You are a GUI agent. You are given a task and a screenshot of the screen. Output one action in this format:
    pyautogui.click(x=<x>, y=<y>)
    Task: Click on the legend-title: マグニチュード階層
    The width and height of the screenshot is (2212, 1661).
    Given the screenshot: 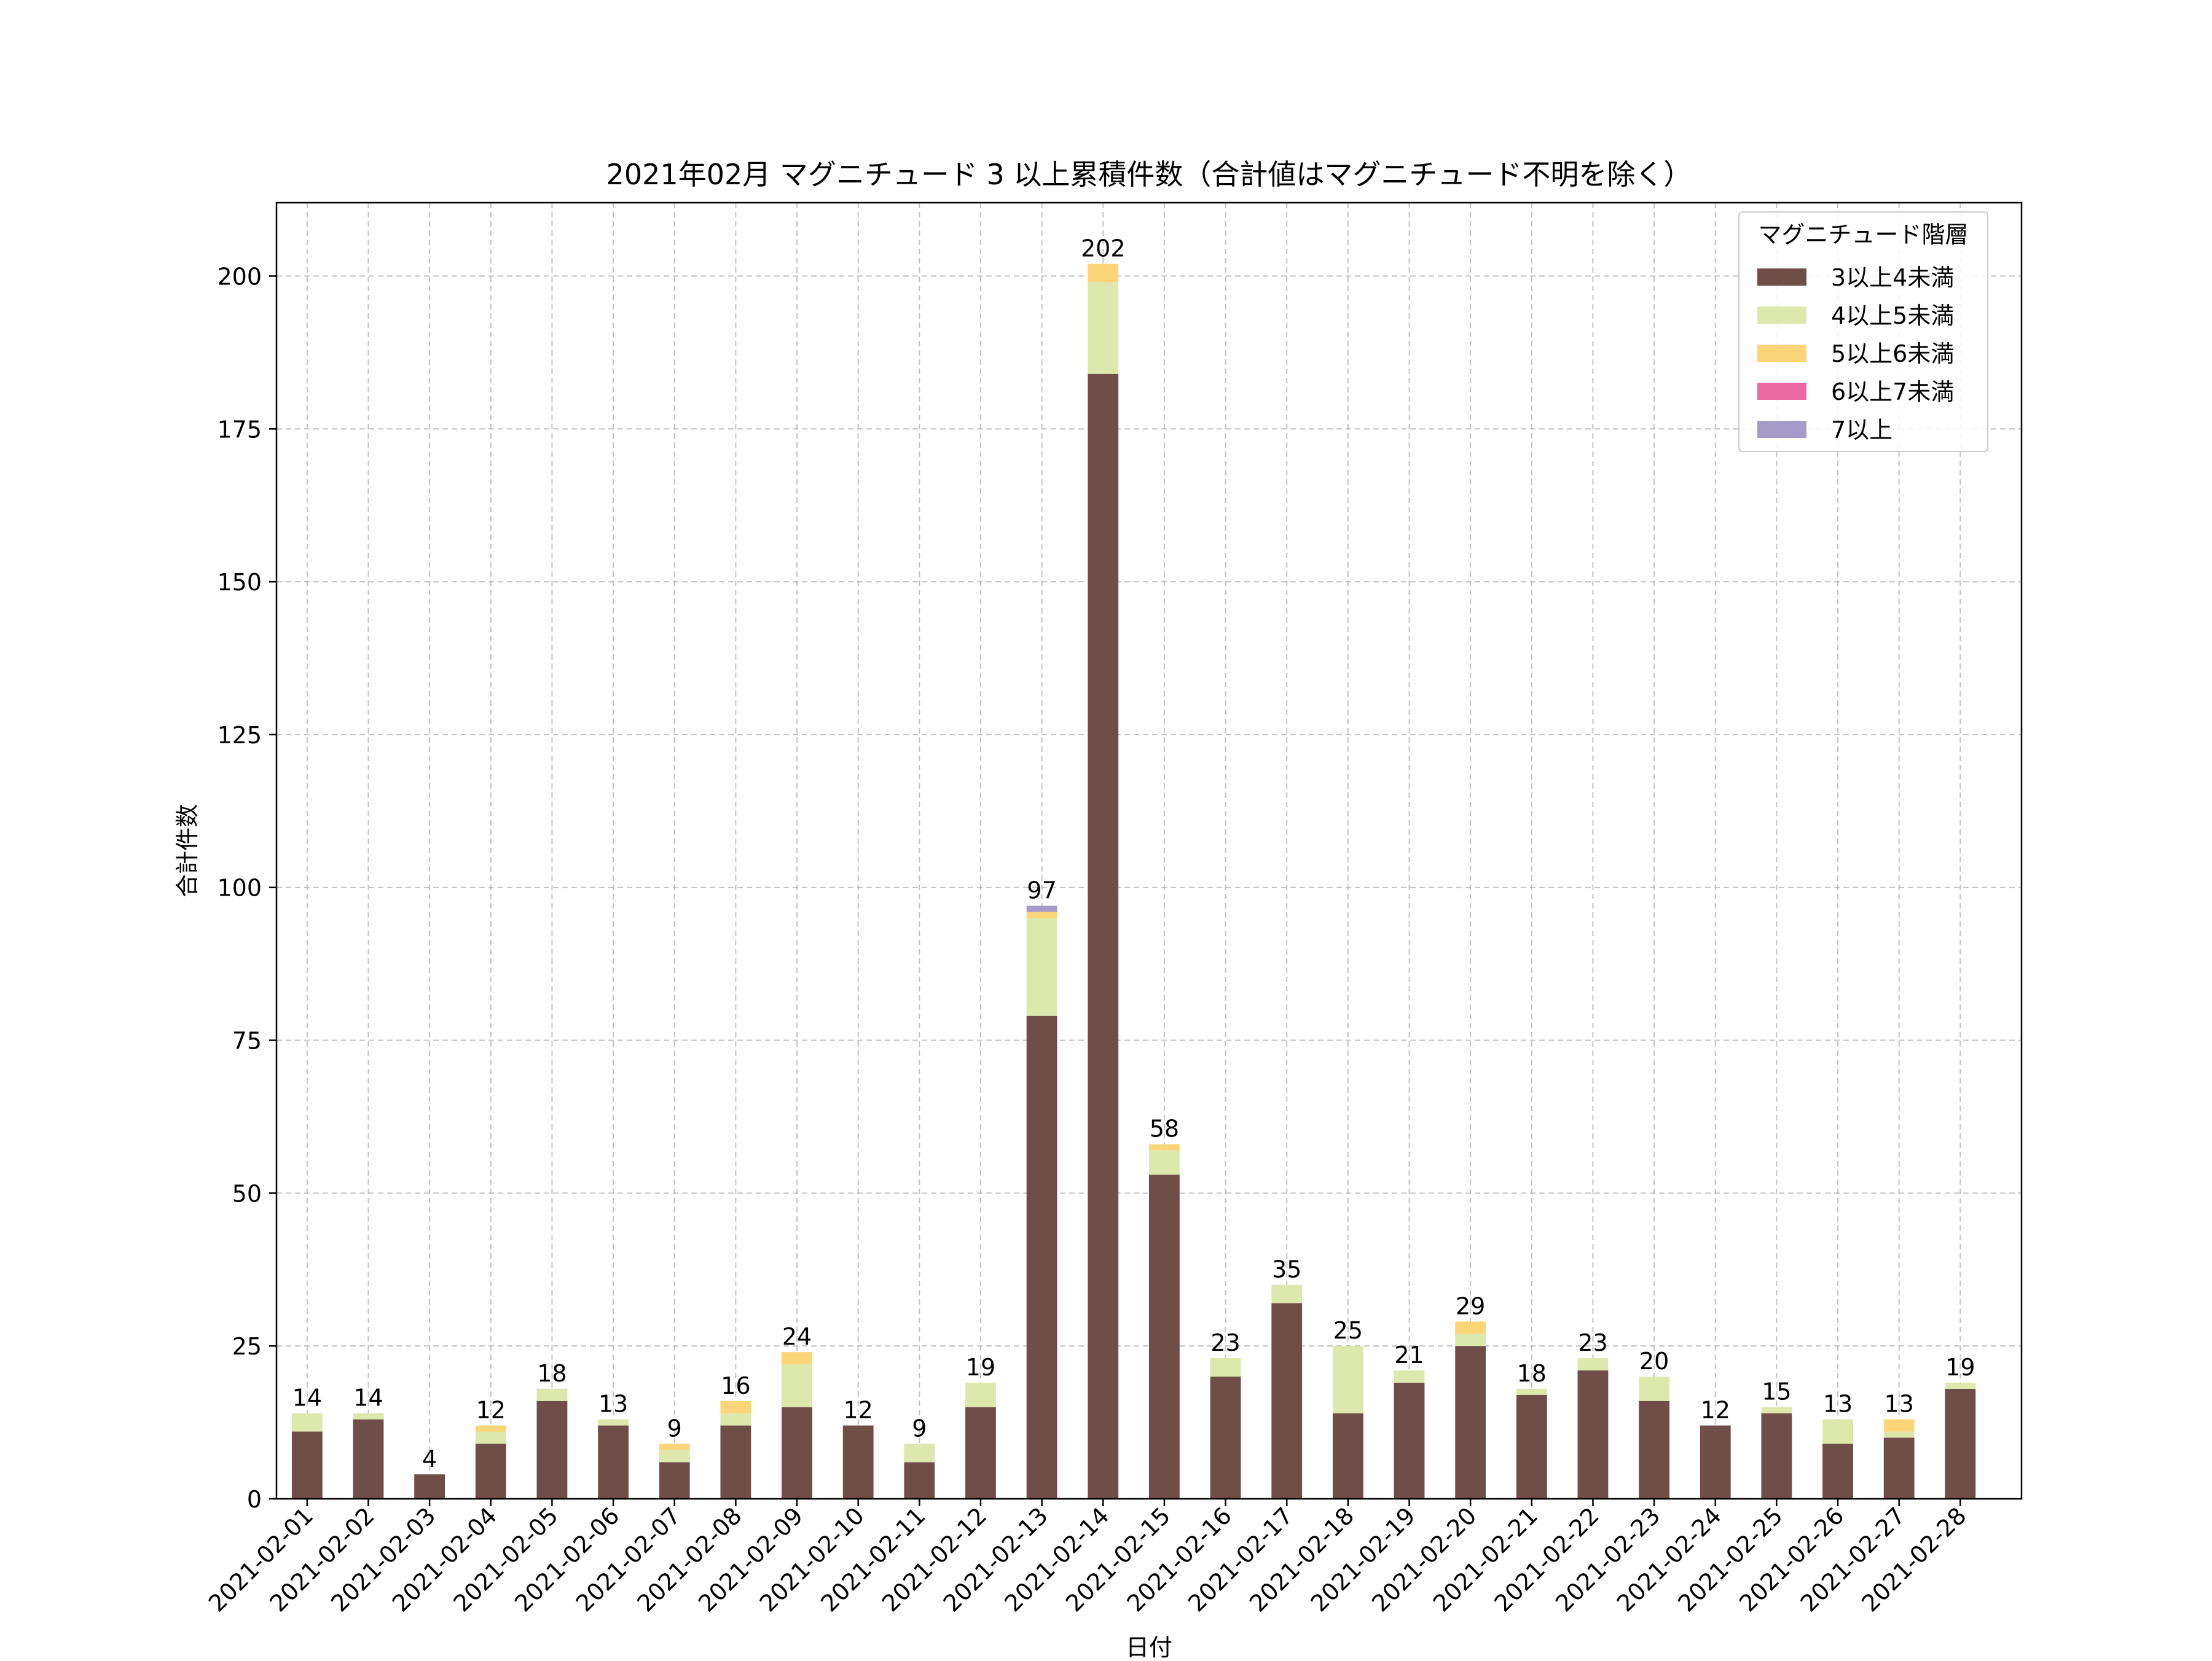 What is the action you would take?
    pyautogui.click(x=1863, y=234)
    